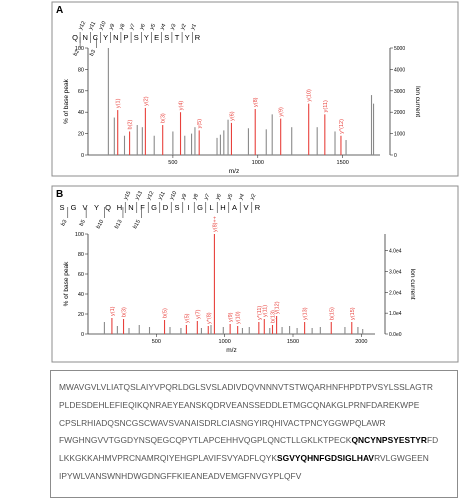  I want to click on y-axis-label: % of base peak, so click(66, 284).